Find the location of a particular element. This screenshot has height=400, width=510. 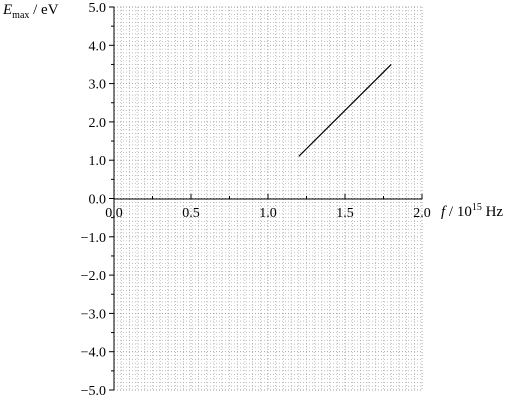

series-line is located at coordinates (345, 110).